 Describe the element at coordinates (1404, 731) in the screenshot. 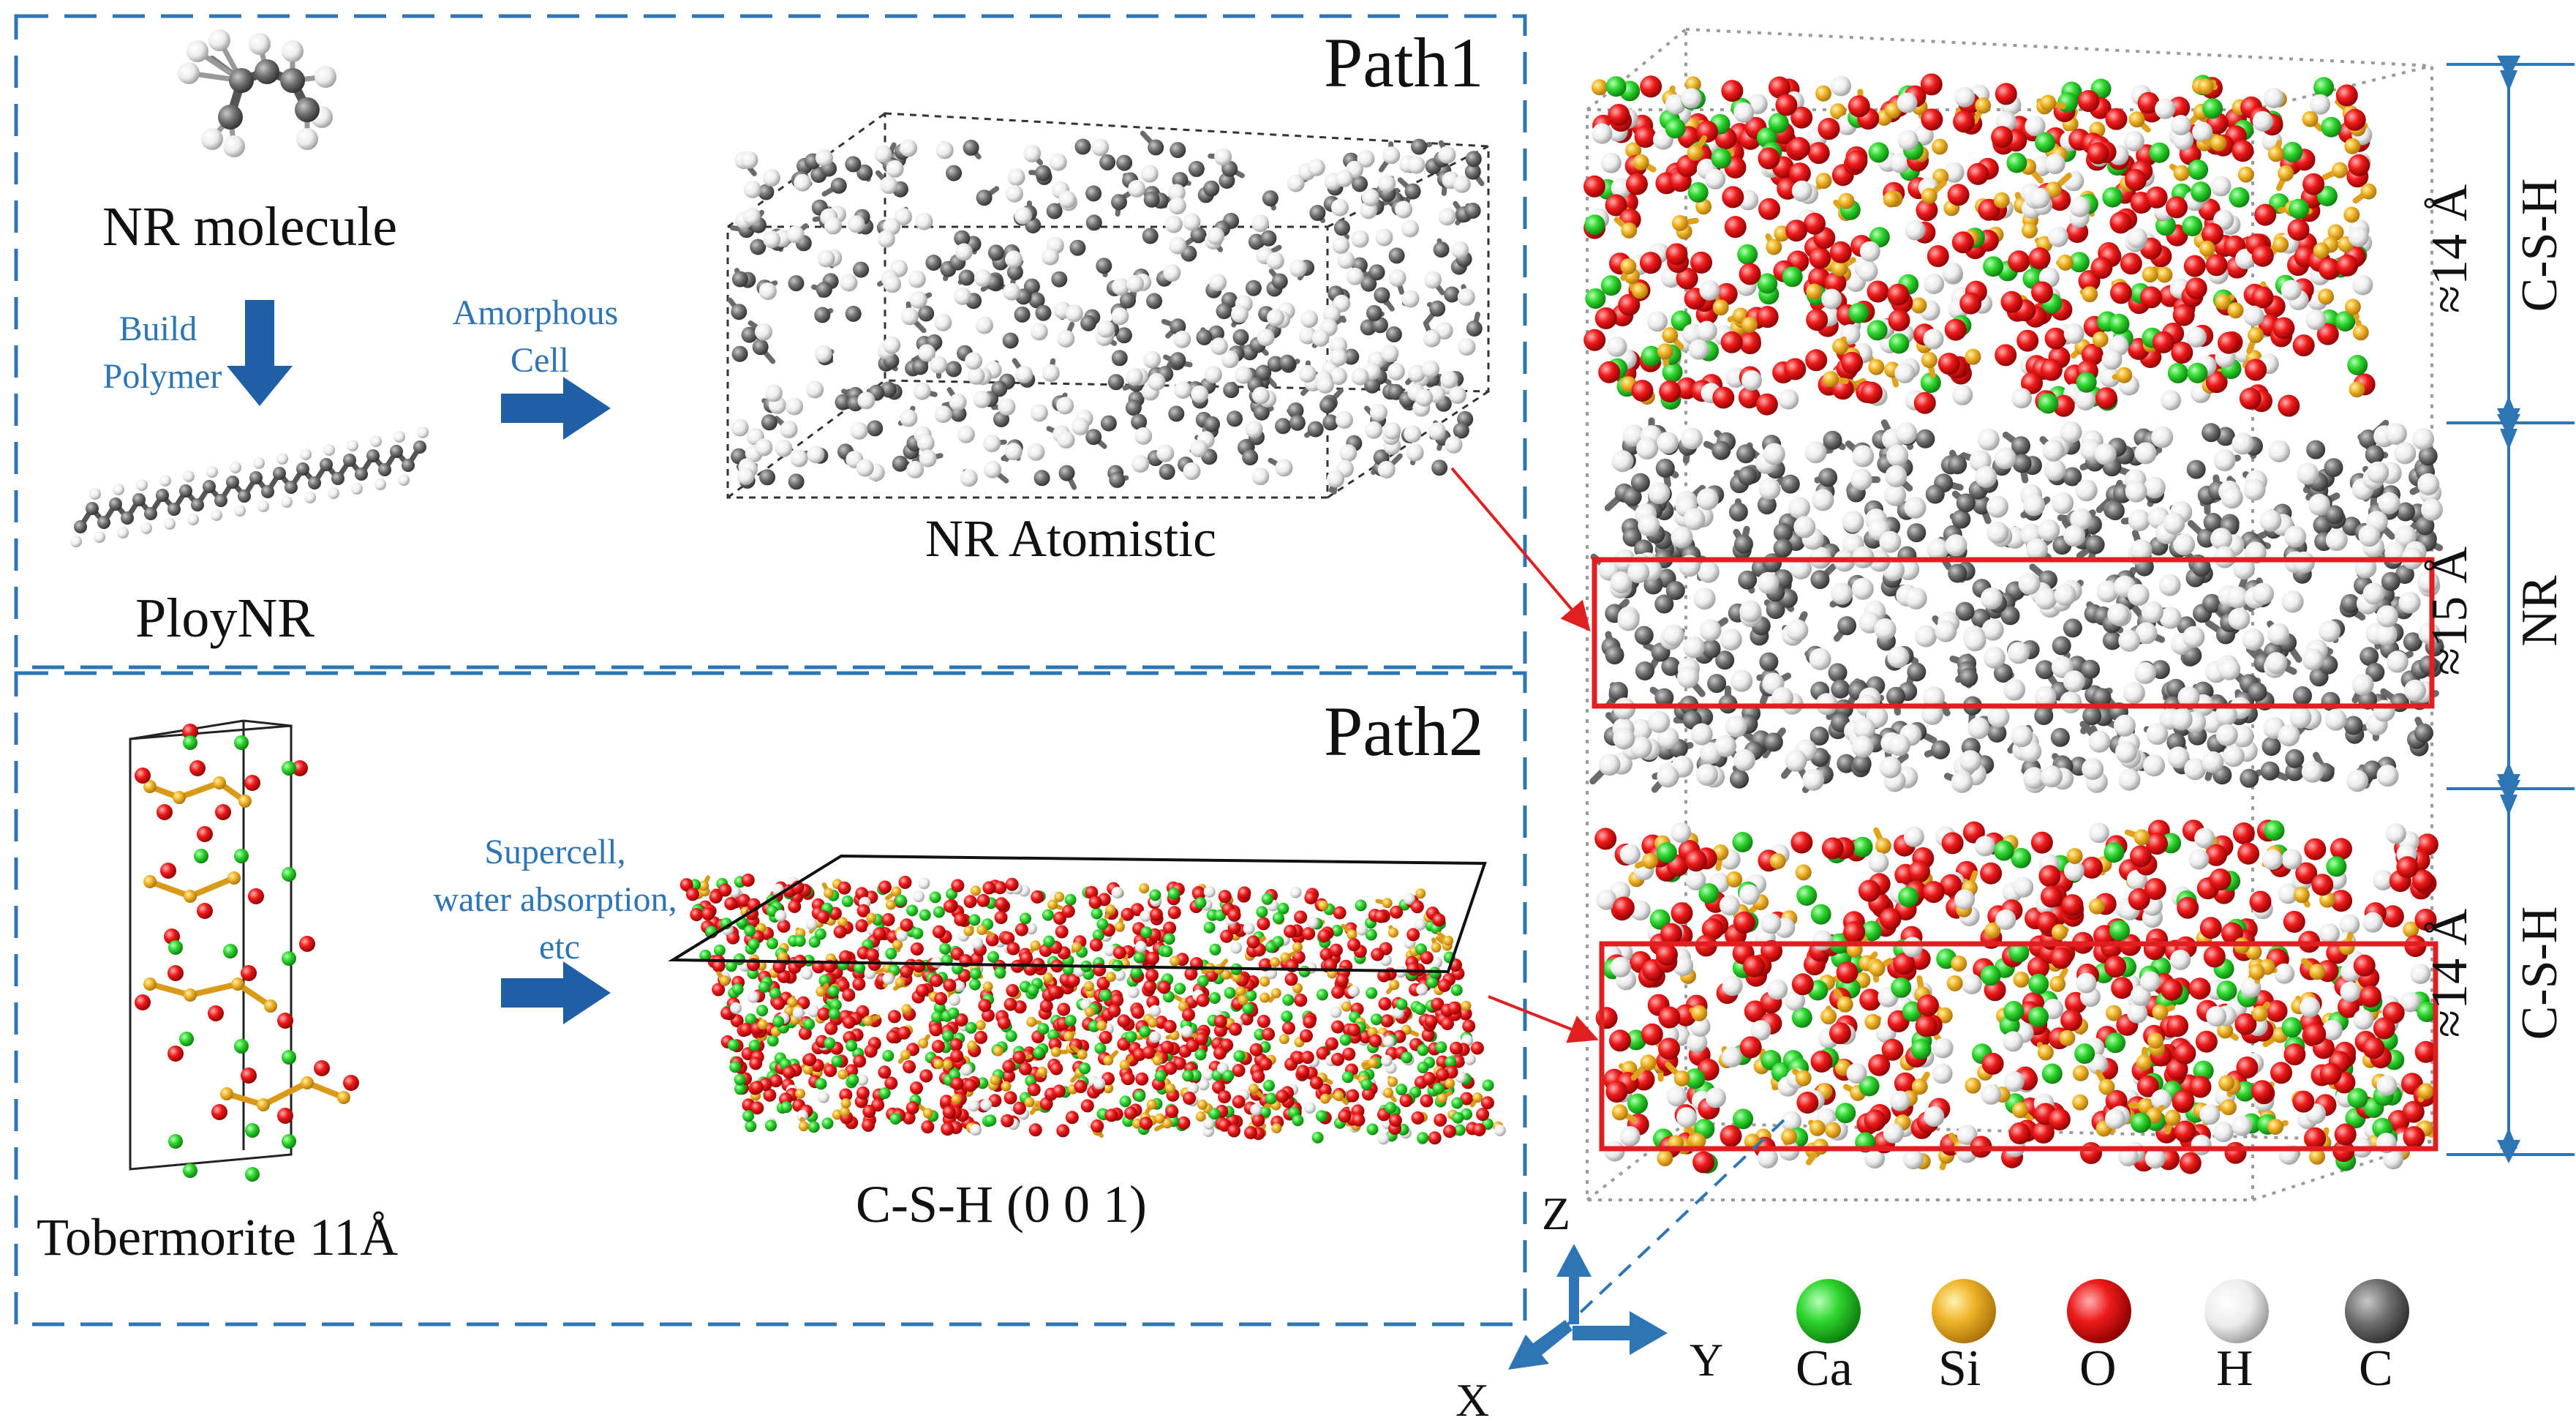

I see `path2-title: Path2` at that location.